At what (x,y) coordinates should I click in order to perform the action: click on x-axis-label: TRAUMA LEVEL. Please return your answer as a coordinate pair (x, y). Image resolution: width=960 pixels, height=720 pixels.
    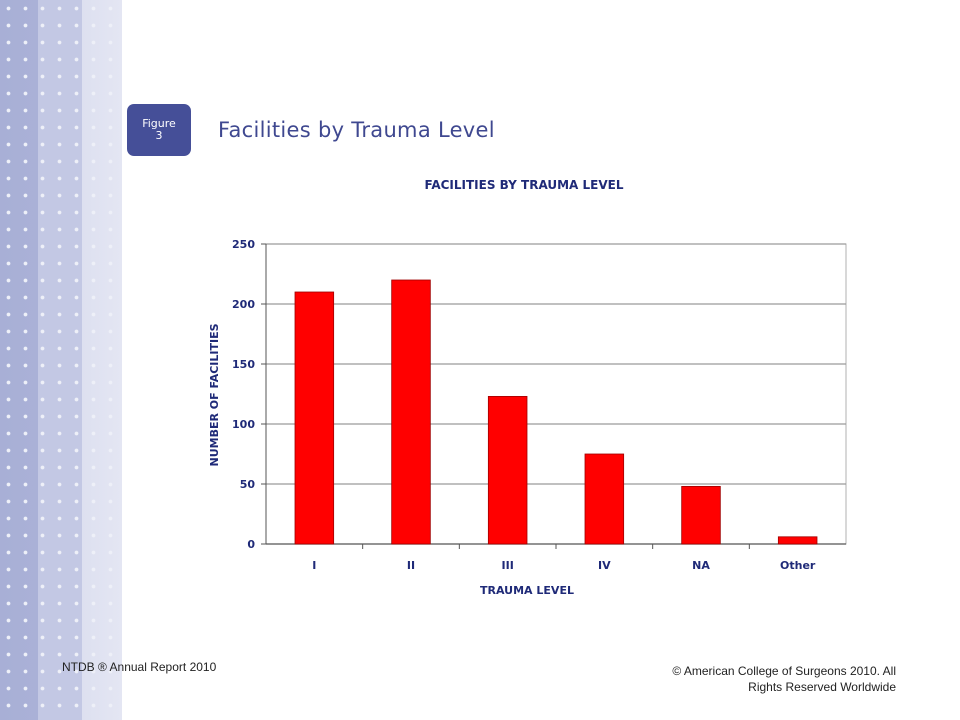
    Looking at the image, I should click on (527, 590).